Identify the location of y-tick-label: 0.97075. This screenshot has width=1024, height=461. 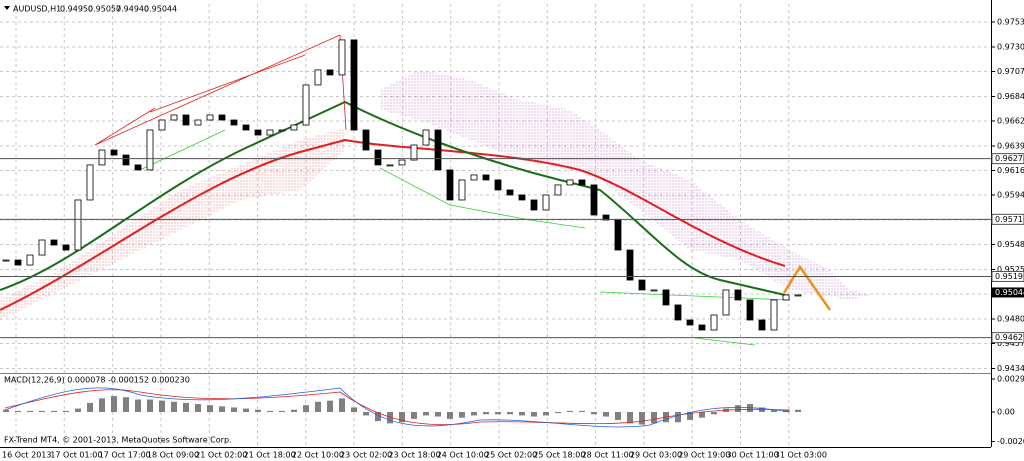
(1010, 71).